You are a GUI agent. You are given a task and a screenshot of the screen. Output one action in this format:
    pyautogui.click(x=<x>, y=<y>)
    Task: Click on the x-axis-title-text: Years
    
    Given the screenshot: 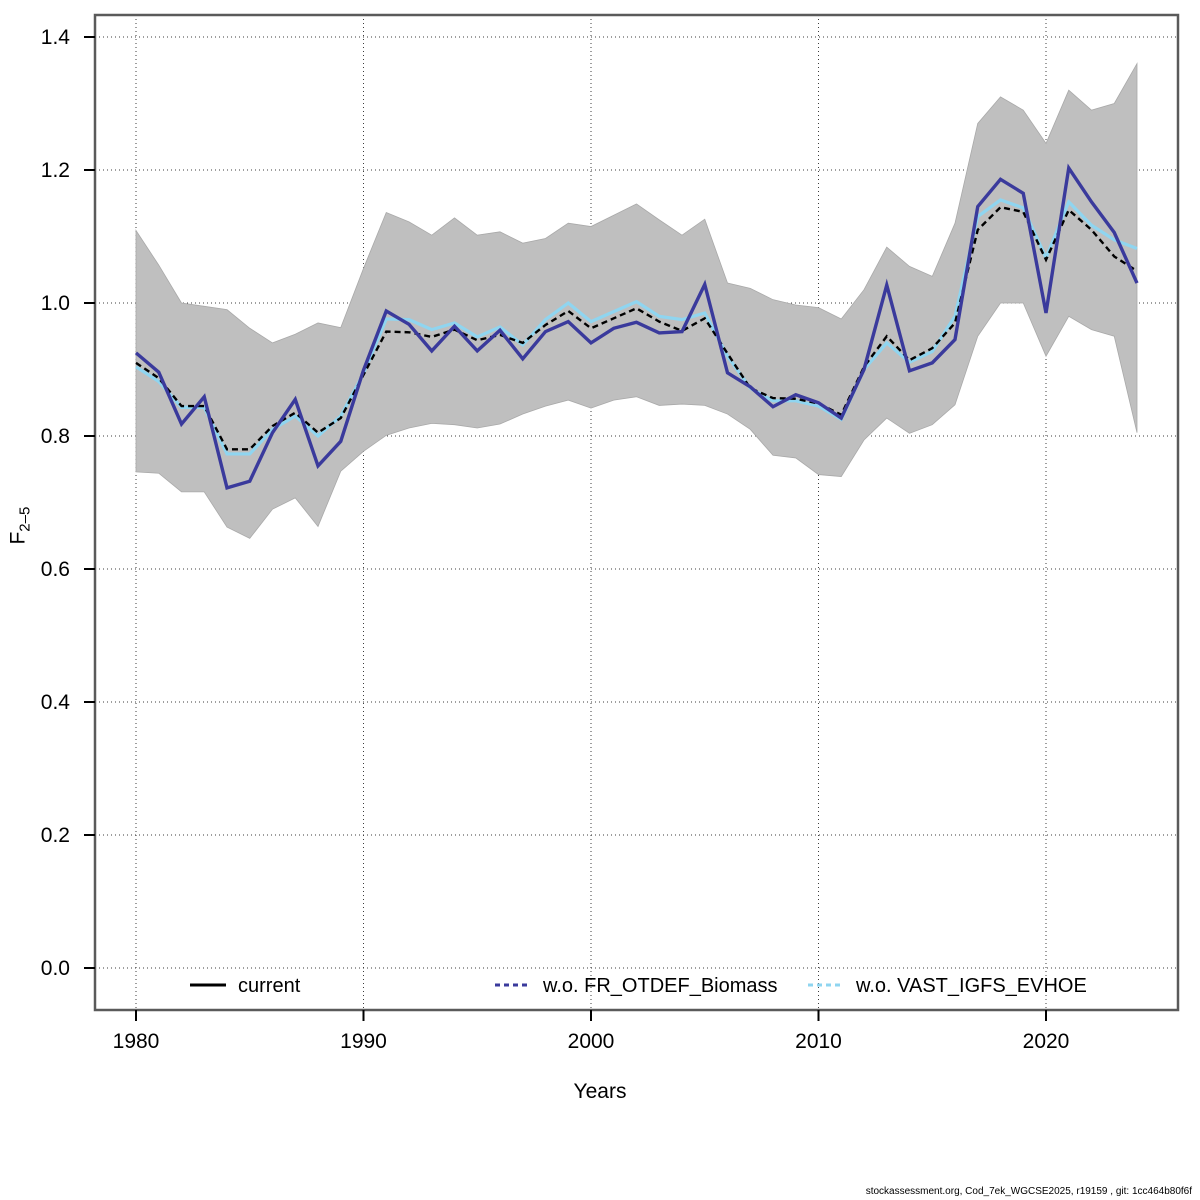 What is the action you would take?
    pyautogui.click(x=600, y=1091)
    